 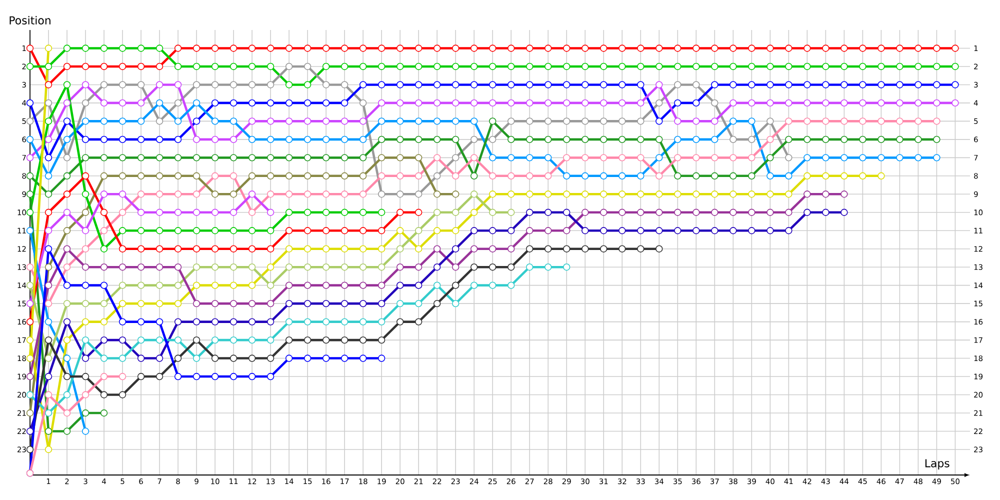 What do you see at coordinates (30, 20) in the screenshot?
I see `y-axis-title: Position` at bounding box center [30, 20].